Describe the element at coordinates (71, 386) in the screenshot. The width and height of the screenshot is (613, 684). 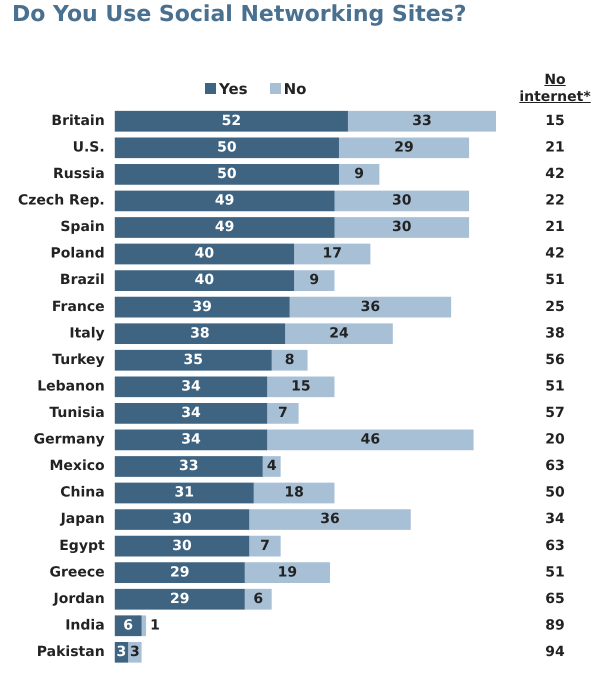
I see `y-tick-label: Lebanon` at that location.